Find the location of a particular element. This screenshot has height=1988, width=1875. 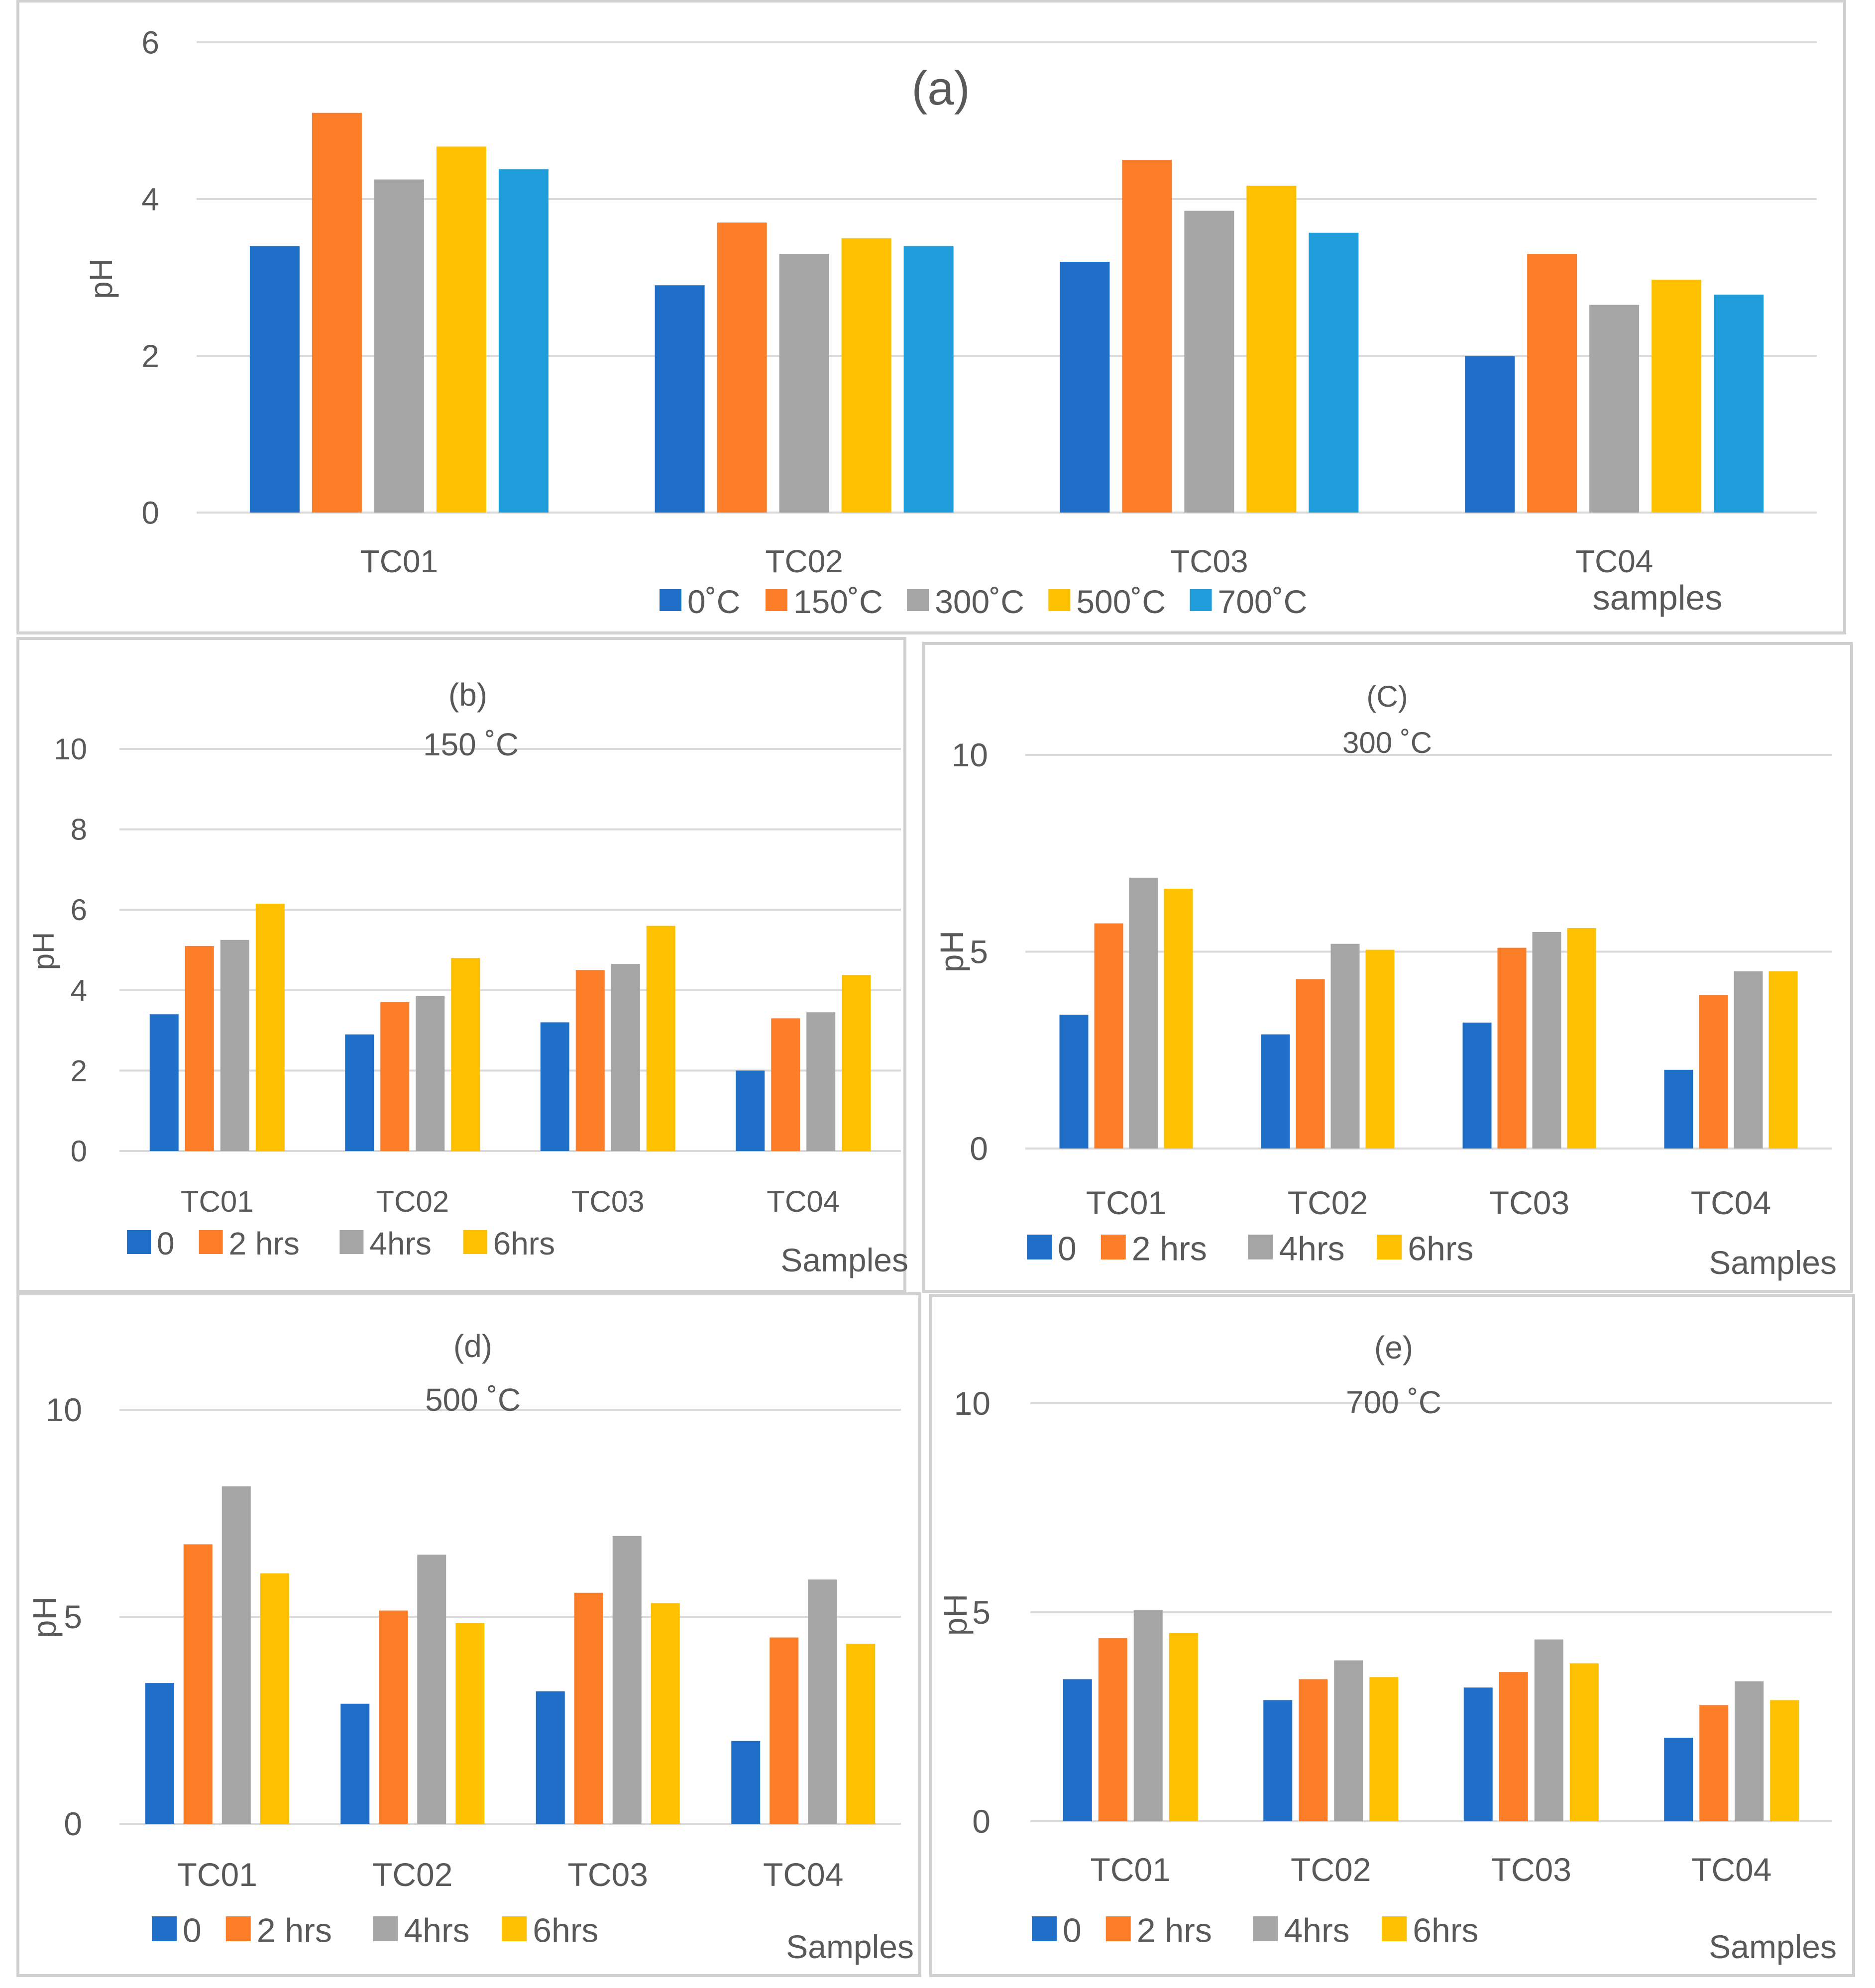

chart-title: (b) is located at coordinates (467, 695).